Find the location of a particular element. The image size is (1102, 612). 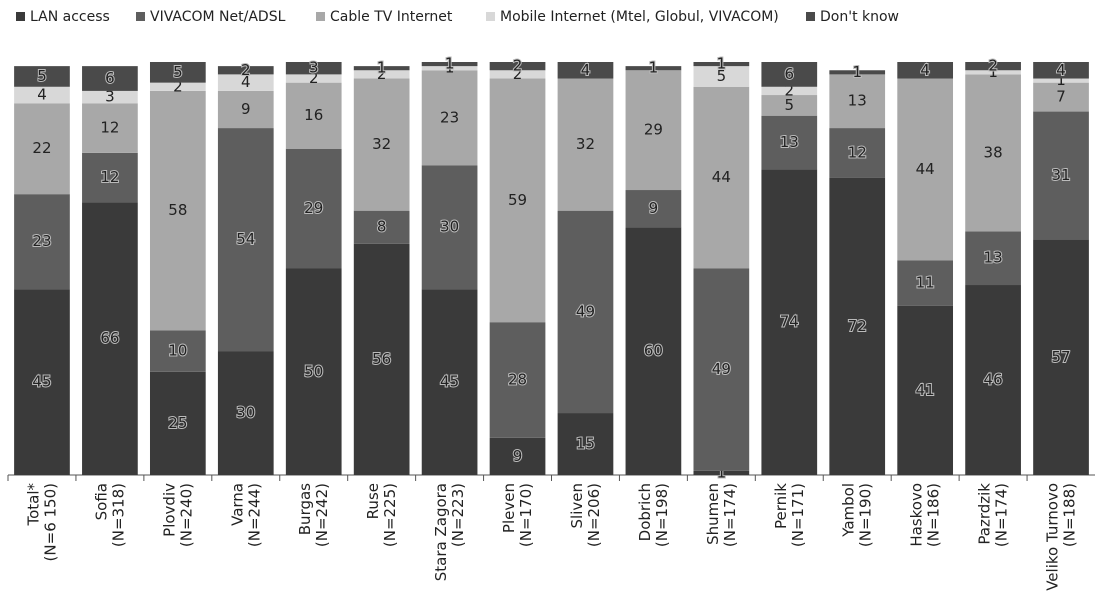

value-label: 38 is located at coordinates (993, 152).